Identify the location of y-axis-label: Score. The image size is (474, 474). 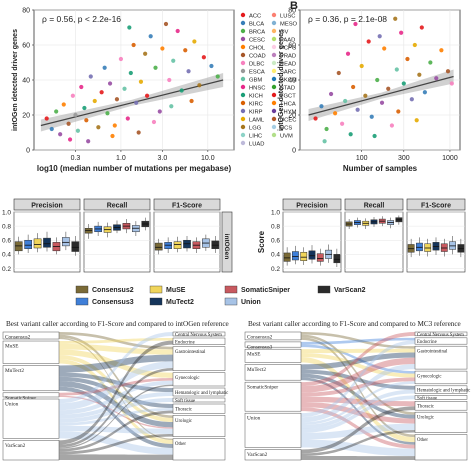
(261, 241).